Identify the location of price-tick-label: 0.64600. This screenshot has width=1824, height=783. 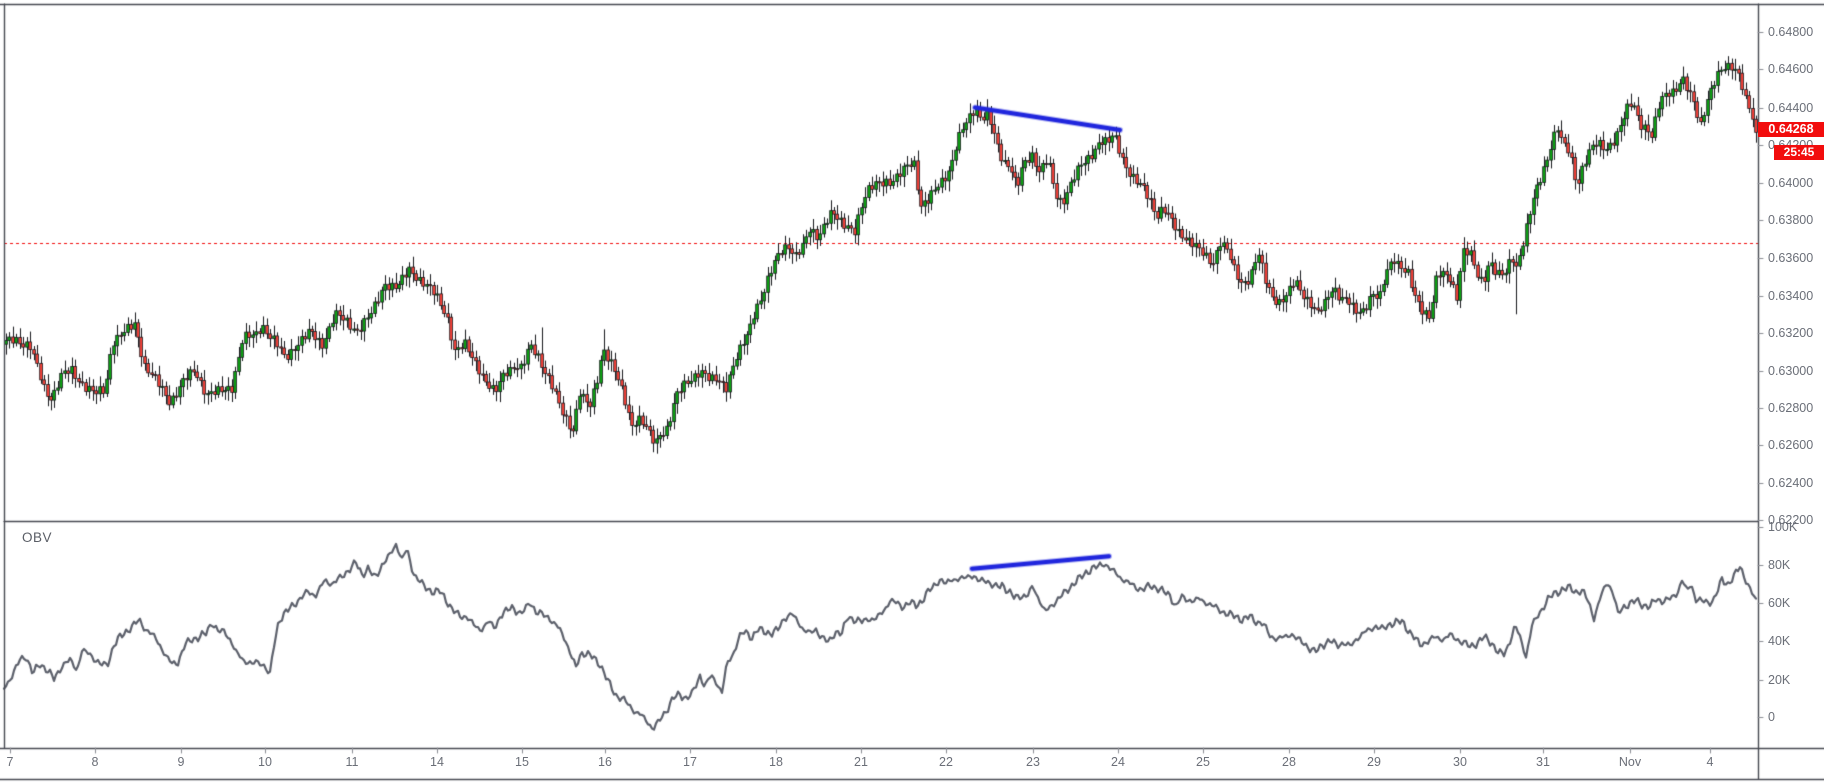
(1791, 69).